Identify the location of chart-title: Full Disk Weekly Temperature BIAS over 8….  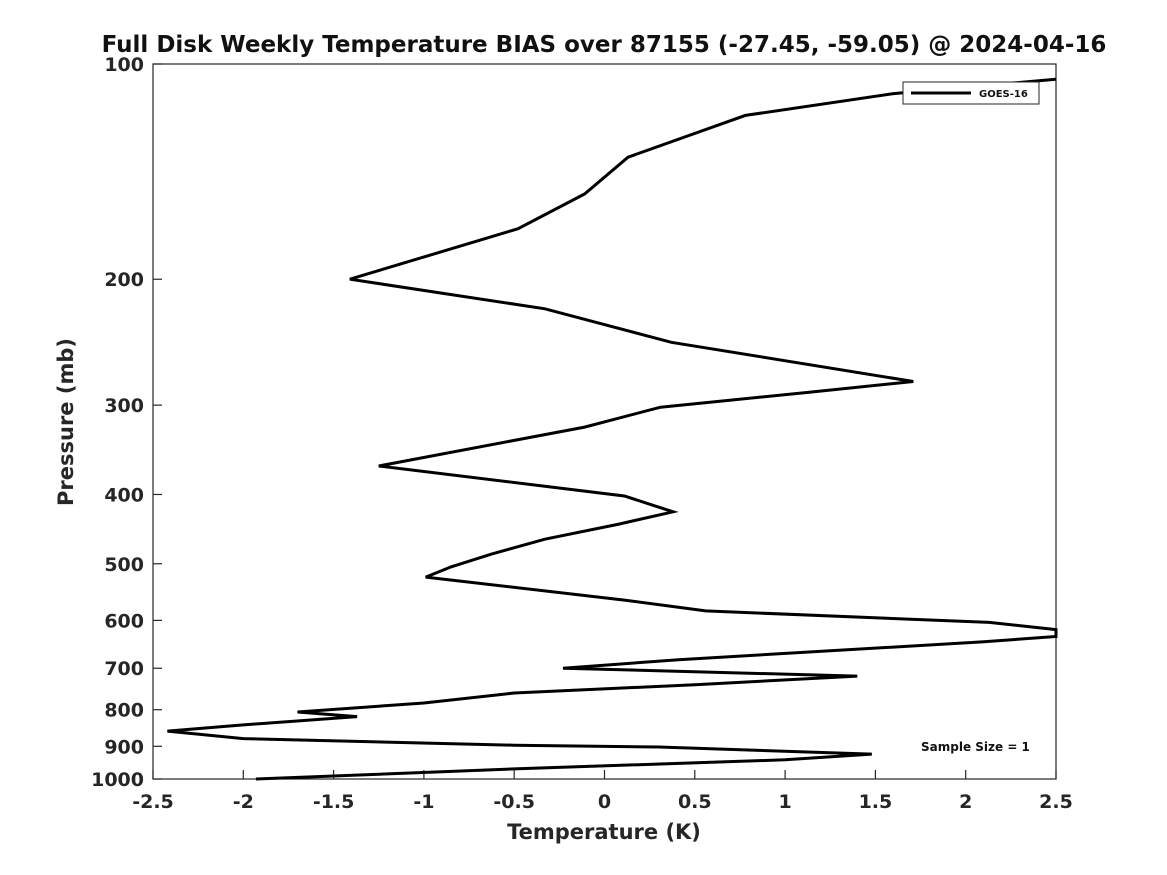
(604, 45).